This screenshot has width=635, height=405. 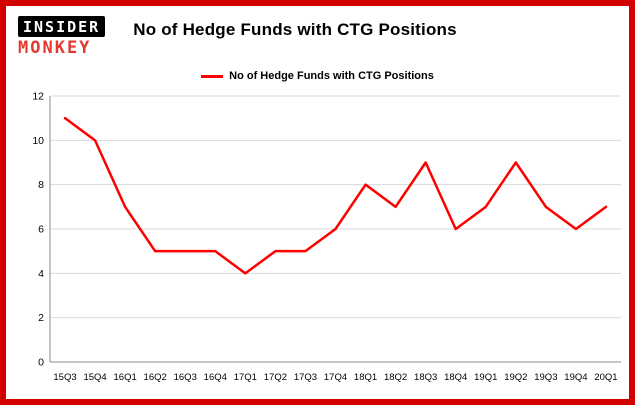 What do you see at coordinates (55, 48) in the screenshot?
I see `logo-monkey-text: MONKEY` at bounding box center [55, 48].